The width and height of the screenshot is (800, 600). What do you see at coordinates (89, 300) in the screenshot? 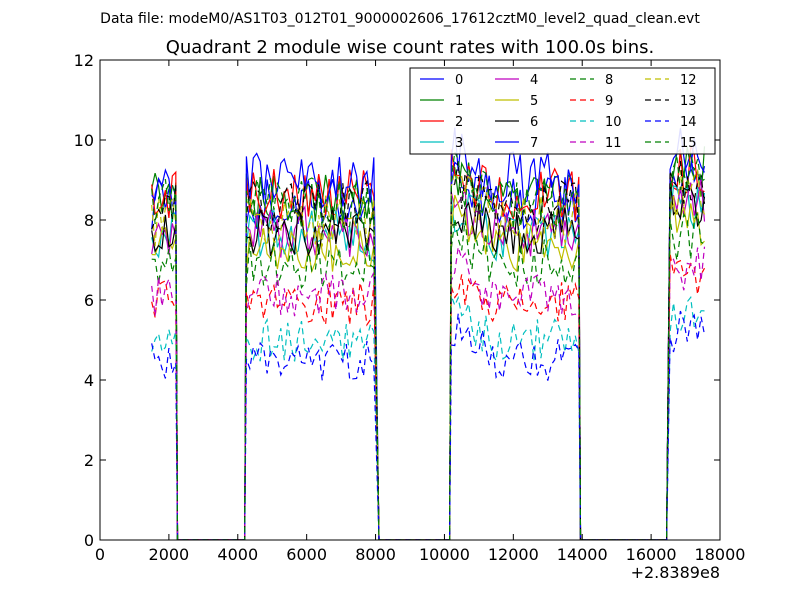
I see `y-tick-label: 6` at bounding box center [89, 300].